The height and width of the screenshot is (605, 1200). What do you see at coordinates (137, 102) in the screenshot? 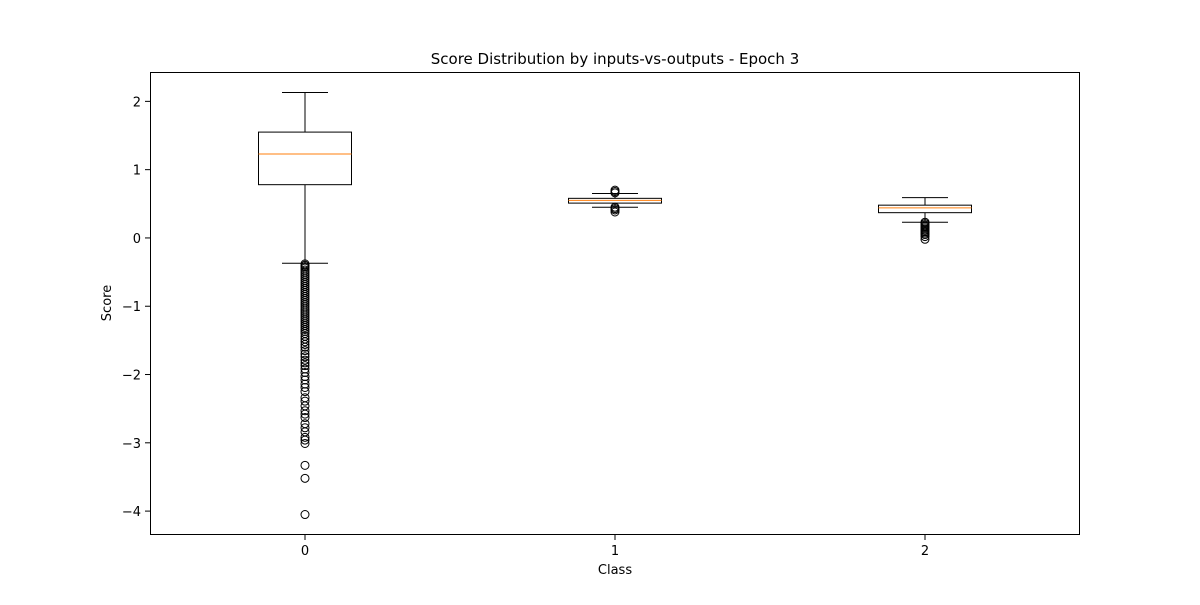
I see `y-tick-label: 2` at bounding box center [137, 102].